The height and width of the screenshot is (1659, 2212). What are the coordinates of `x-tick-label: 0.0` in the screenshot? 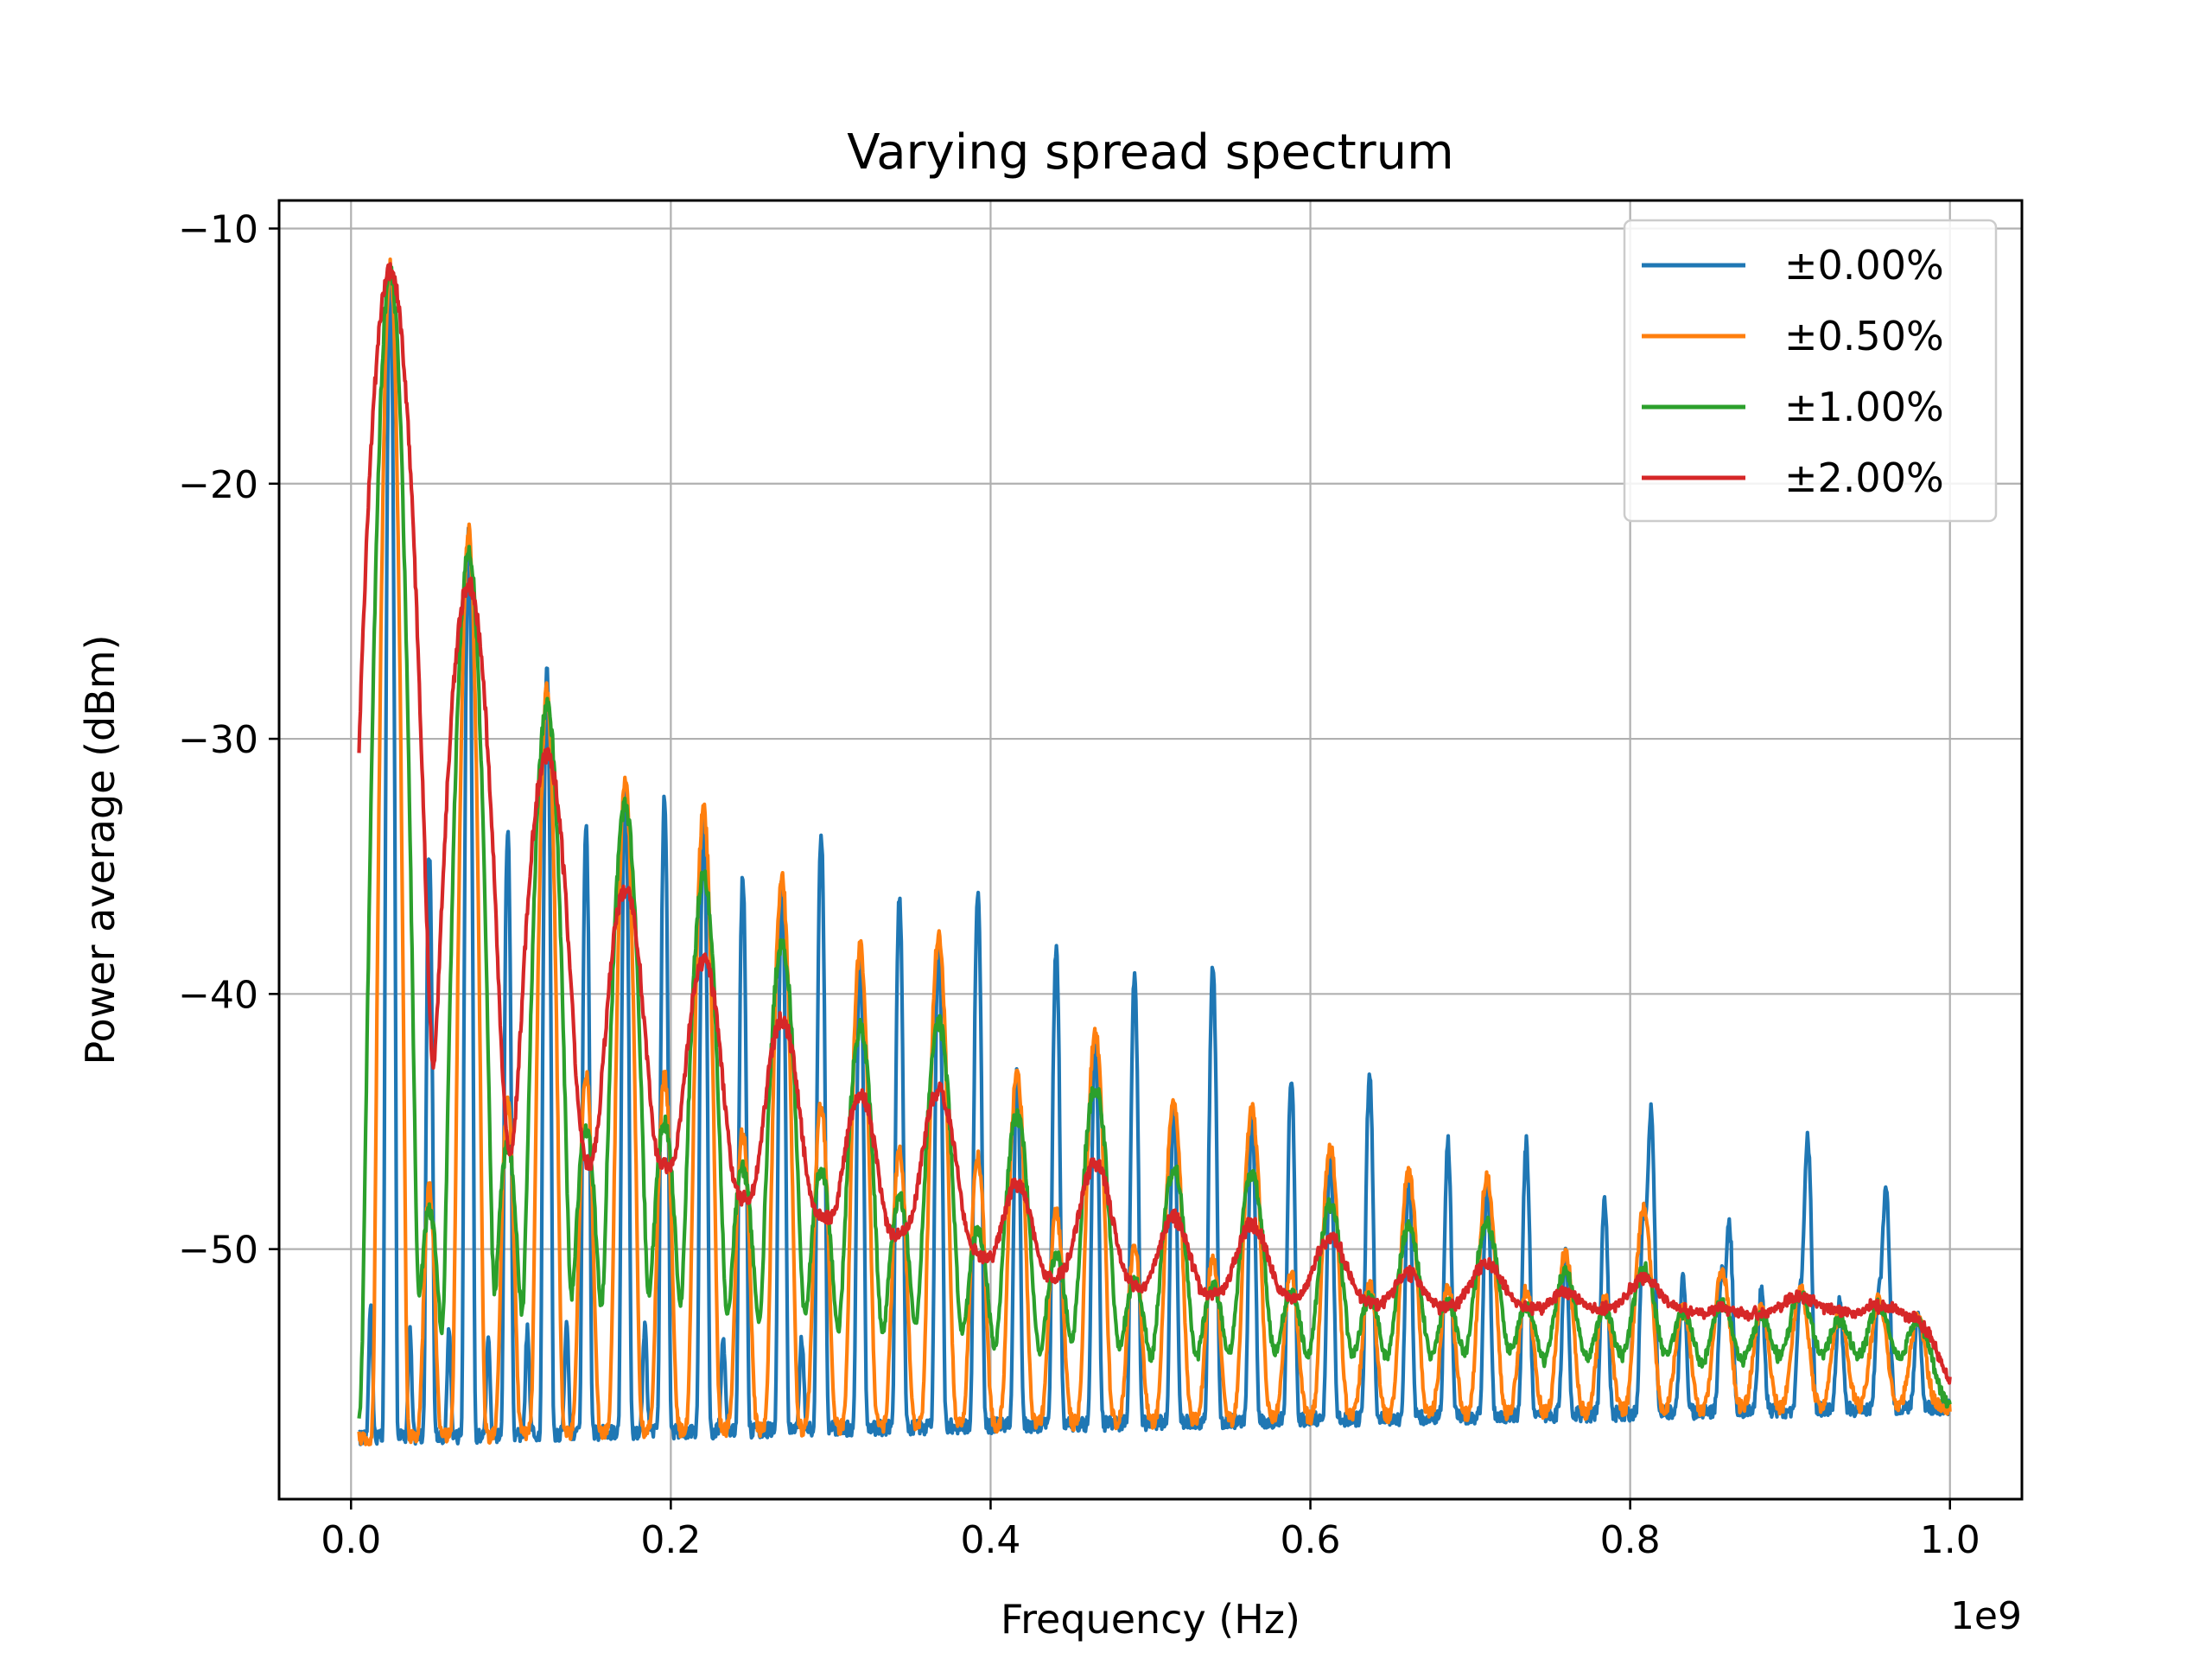 It's located at (351, 1540).